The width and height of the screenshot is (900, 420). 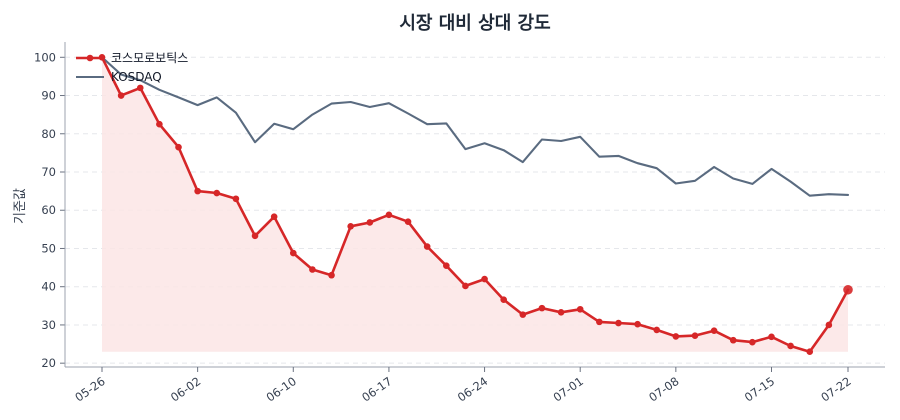 I want to click on x-tick-label: 06-10, so click(x=281, y=389).